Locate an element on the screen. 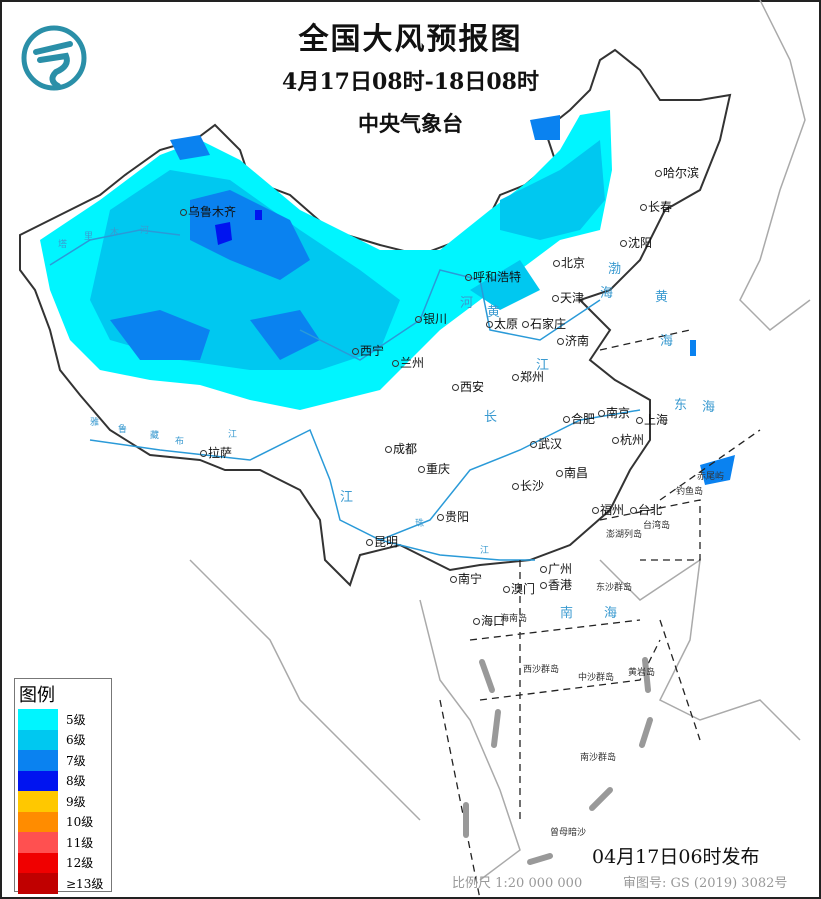  city-name: 台北 is located at coordinates (650, 510).